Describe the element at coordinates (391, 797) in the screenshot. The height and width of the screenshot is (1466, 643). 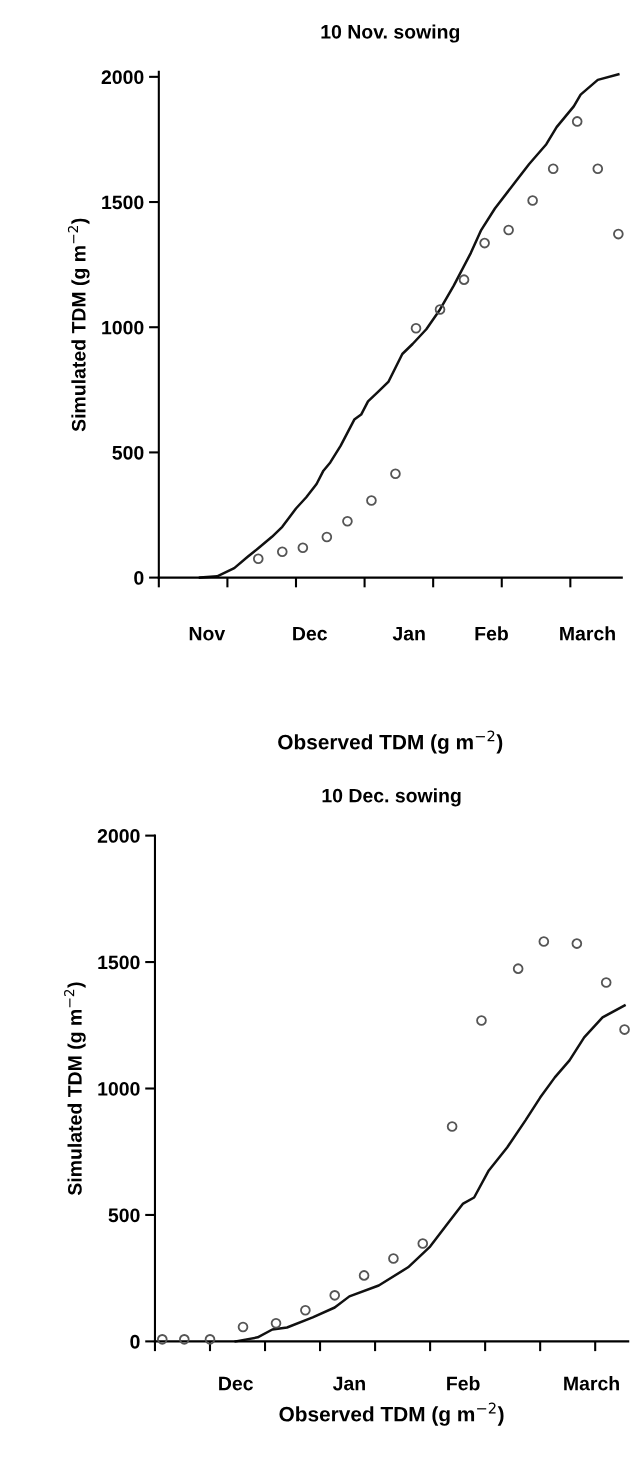
I see `chart-title: 10 Dec. sowing` at that location.